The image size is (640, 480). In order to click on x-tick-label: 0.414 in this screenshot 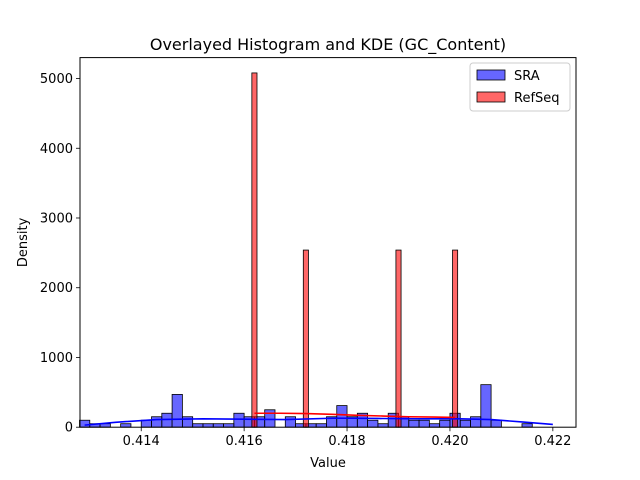, I will do `click(141, 441)`.